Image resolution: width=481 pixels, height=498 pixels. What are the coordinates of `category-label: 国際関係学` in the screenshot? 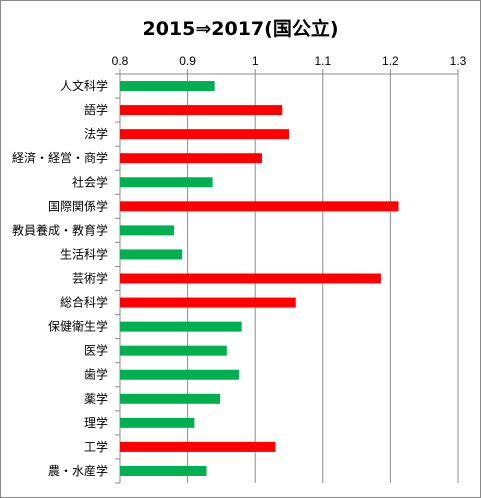 It's located at (78, 205).